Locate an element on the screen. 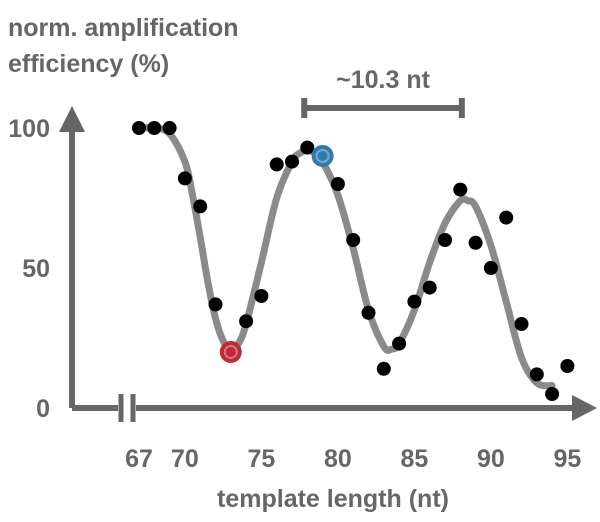 Image resolution: width=600 pixels, height=522 pixels. x-tick-label-0: 67 is located at coordinates (139, 459).